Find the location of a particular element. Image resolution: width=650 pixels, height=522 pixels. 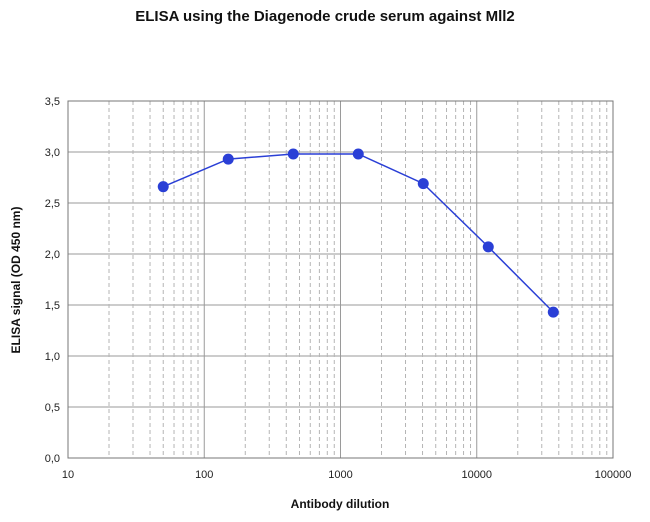

x-axis-label: Antibody dilution is located at coordinates (340, 504).